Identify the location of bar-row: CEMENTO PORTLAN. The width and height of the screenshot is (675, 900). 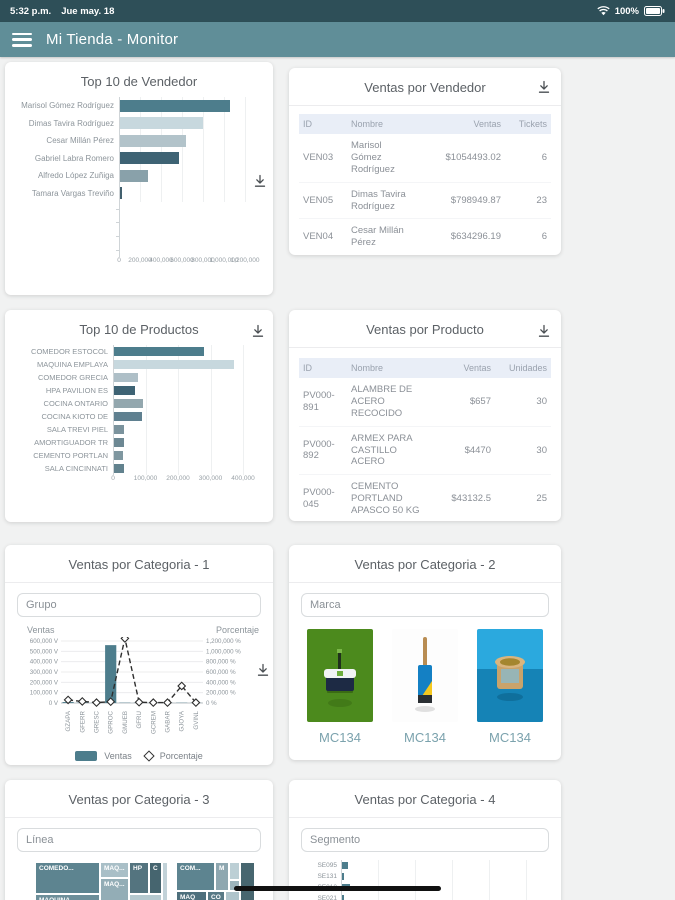
(128, 455).